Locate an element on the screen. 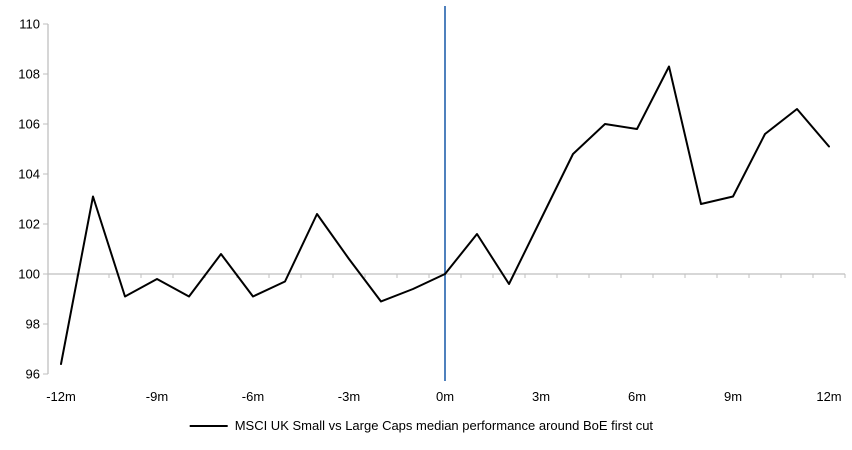  y-tick-label: 106 is located at coordinates (29, 124).